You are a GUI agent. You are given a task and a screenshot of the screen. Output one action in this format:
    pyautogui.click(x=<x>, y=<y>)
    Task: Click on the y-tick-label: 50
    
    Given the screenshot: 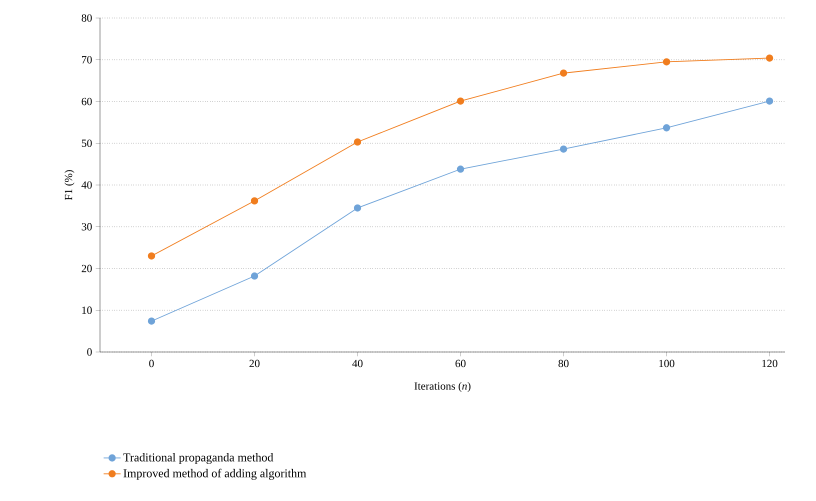 What is the action you would take?
    pyautogui.click(x=87, y=143)
    